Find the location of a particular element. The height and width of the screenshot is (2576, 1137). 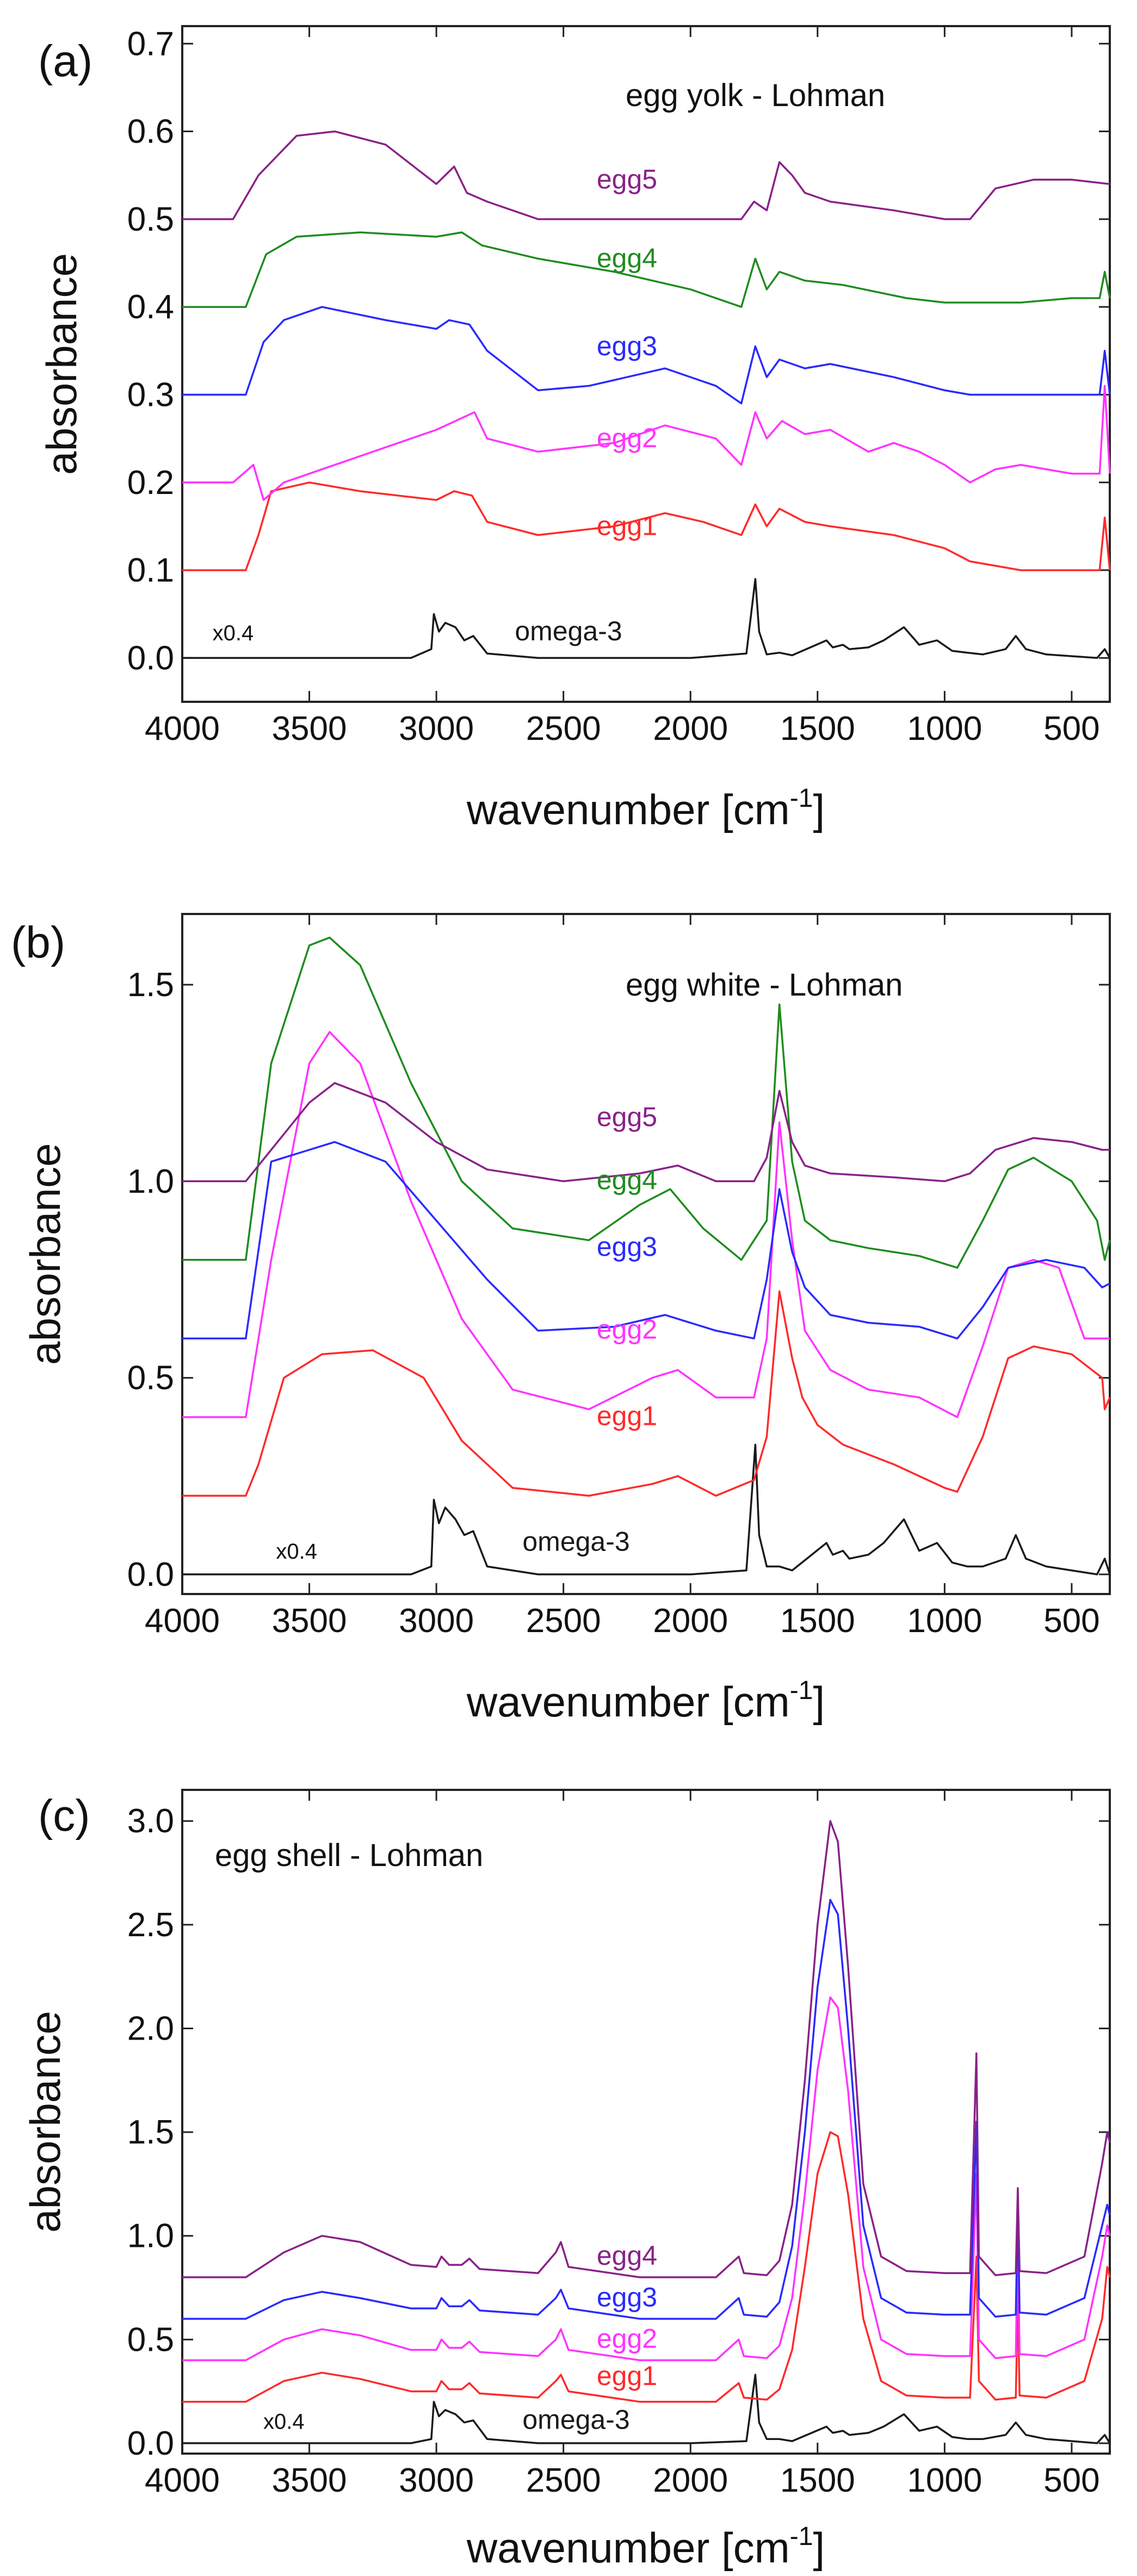

panel-b-trace-egg5 is located at coordinates (646, 1132).